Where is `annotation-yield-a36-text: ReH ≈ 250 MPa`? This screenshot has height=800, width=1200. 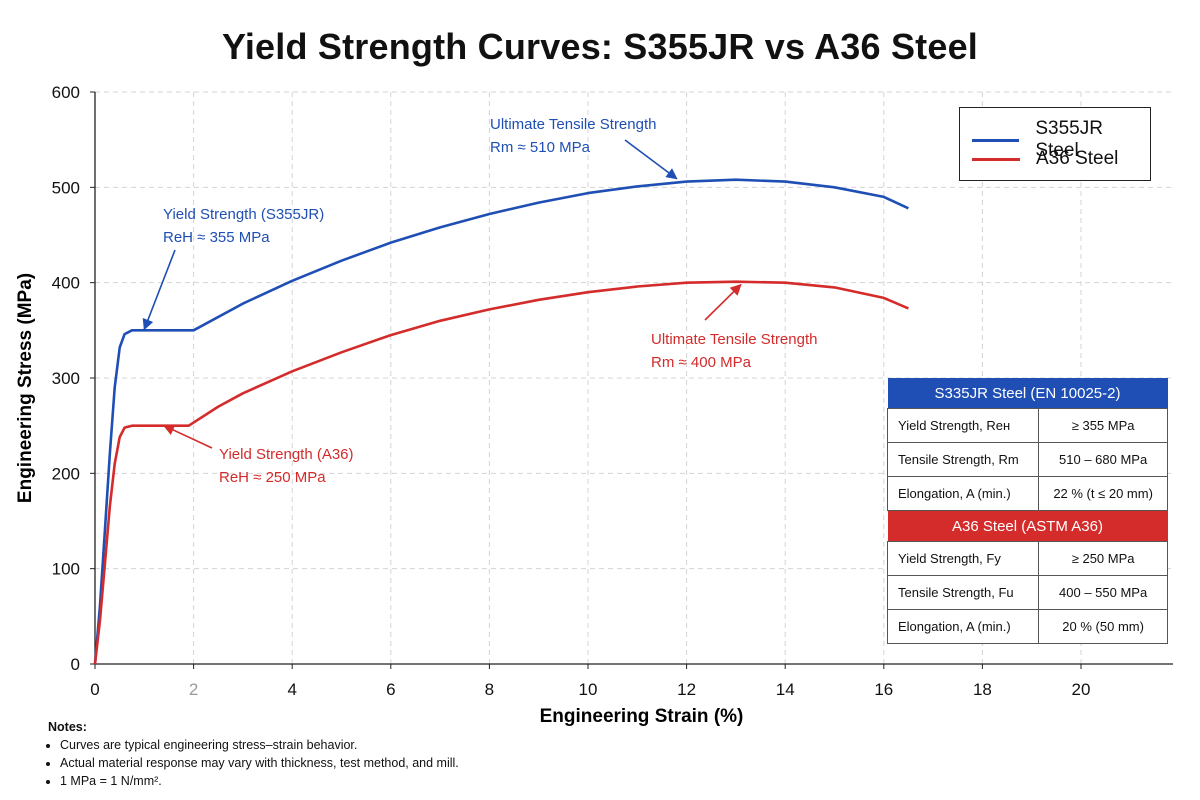
annotation-yield-a36-text: ReH ≈ 250 MPa is located at coordinates (272, 477).